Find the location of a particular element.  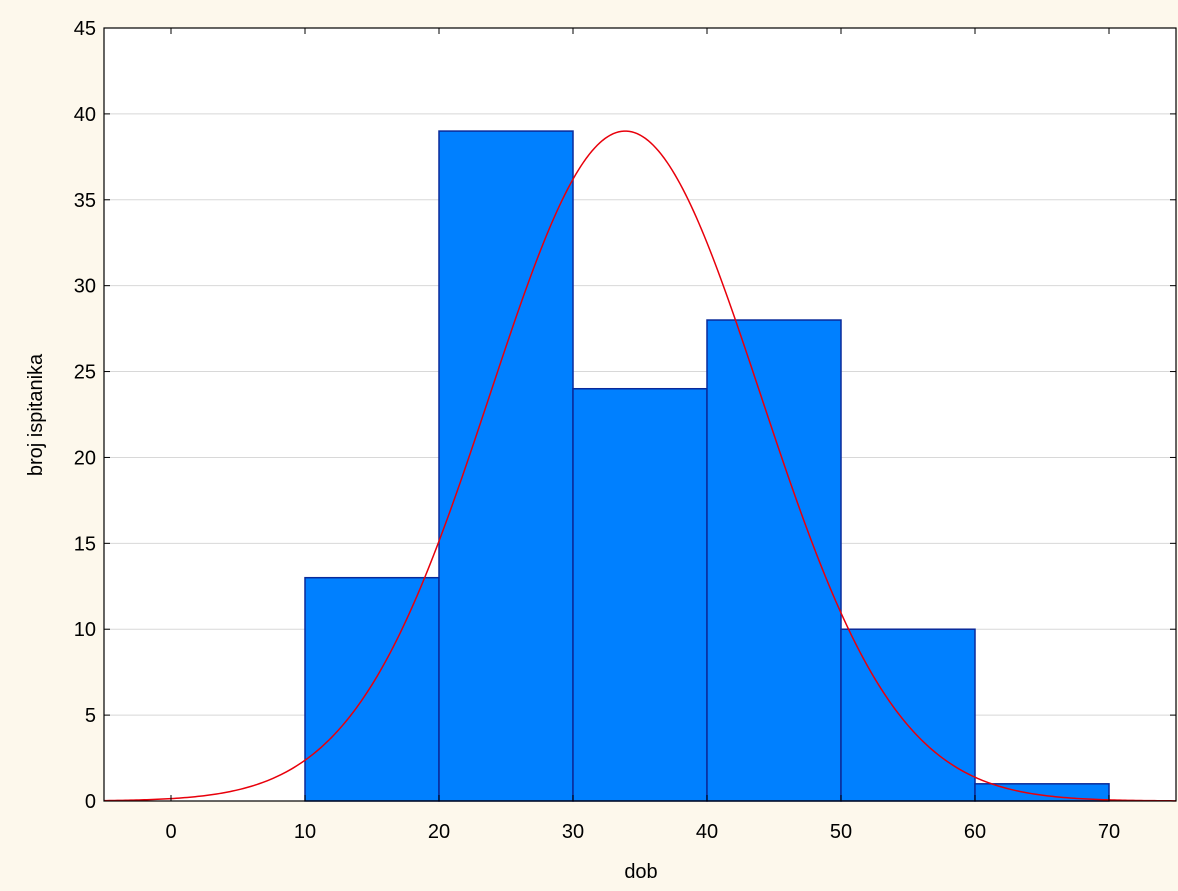

x-tick-label: 40 is located at coordinates (707, 832).